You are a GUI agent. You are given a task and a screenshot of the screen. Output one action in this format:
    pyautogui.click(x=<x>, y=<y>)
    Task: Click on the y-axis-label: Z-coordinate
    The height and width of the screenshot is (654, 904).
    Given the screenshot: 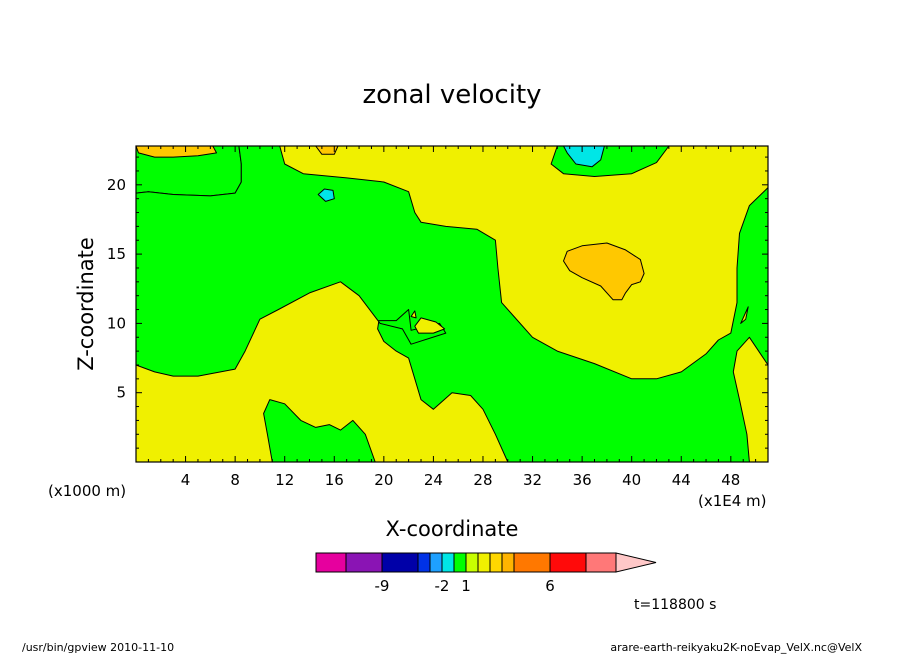 What is the action you would take?
    pyautogui.click(x=86, y=304)
    